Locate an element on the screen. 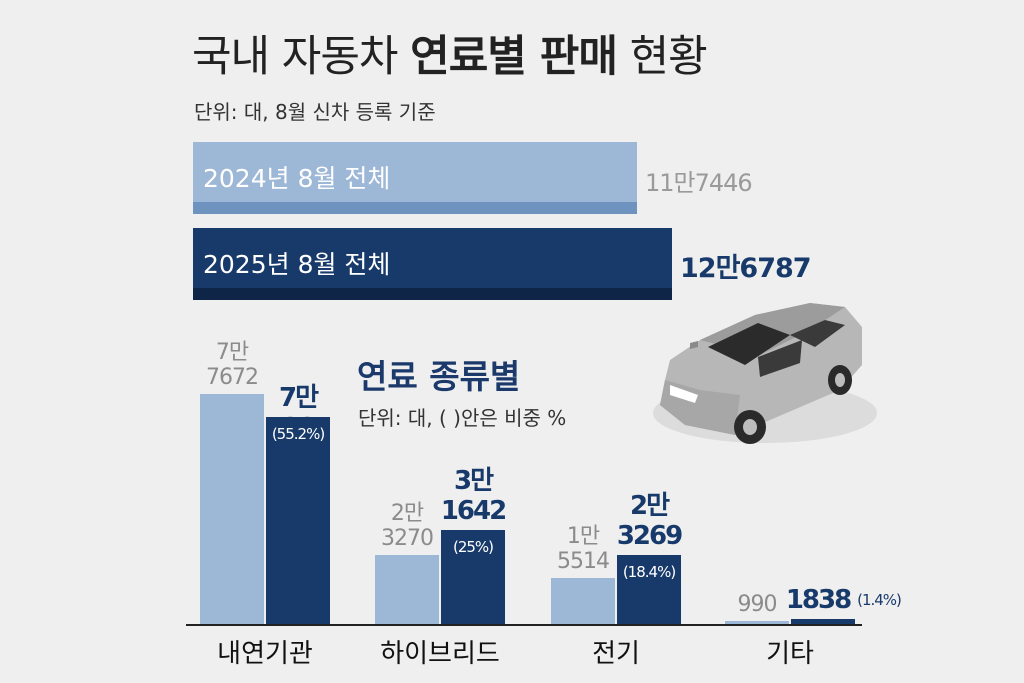 The image size is (1024, 683). share-label-2025-1: (25%) is located at coordinates (473, 547).